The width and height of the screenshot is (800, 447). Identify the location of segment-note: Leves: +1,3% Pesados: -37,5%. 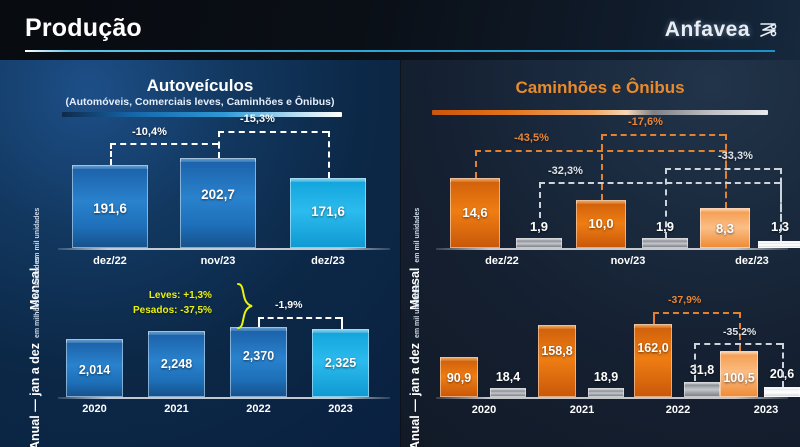
(172, 303).